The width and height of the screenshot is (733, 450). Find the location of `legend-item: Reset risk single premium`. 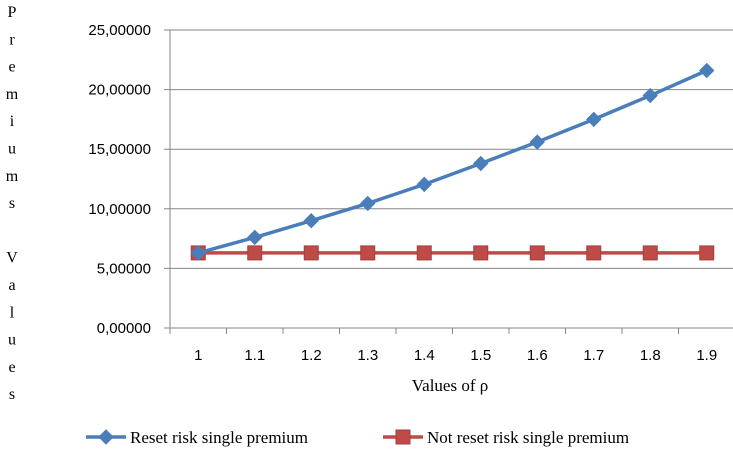

legend-item: Reset risk single premium is located at coordinates (197, 437).